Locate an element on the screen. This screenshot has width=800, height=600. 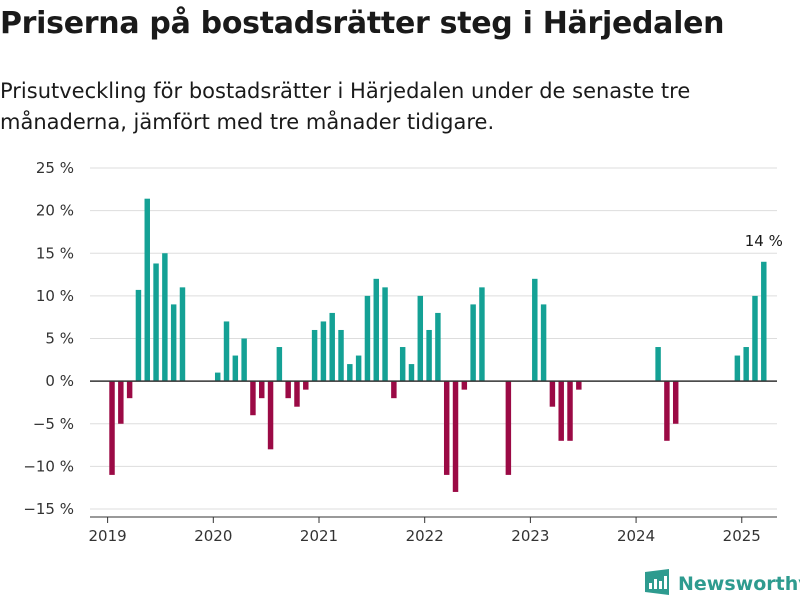
brand-logo: Newsworthy is located at coordinates (722, 584).